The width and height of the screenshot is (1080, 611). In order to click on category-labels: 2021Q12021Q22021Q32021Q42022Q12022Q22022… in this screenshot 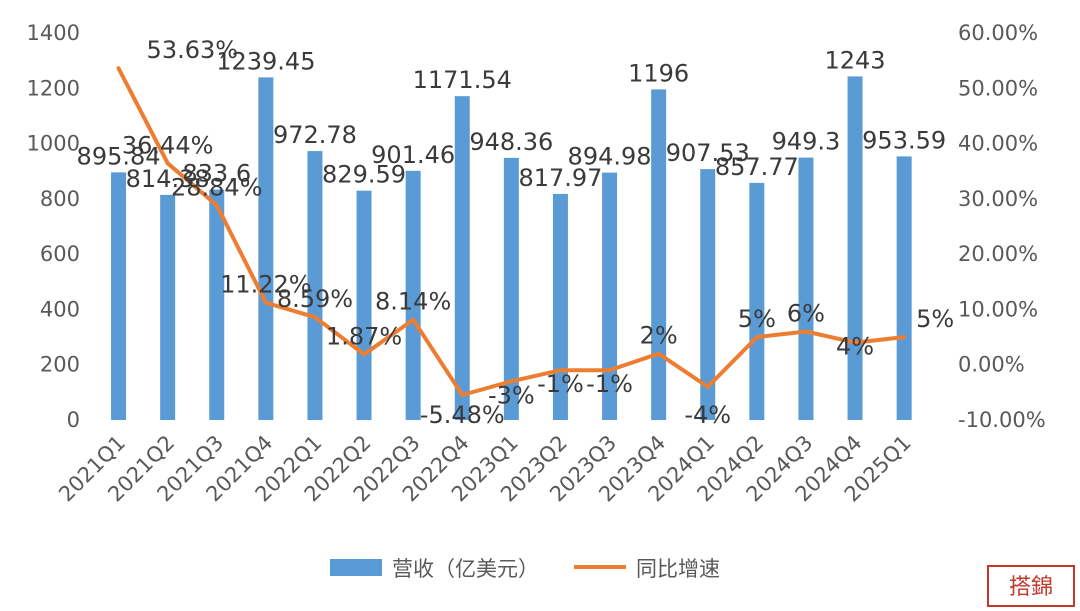, I will do `click(485, 469)`.